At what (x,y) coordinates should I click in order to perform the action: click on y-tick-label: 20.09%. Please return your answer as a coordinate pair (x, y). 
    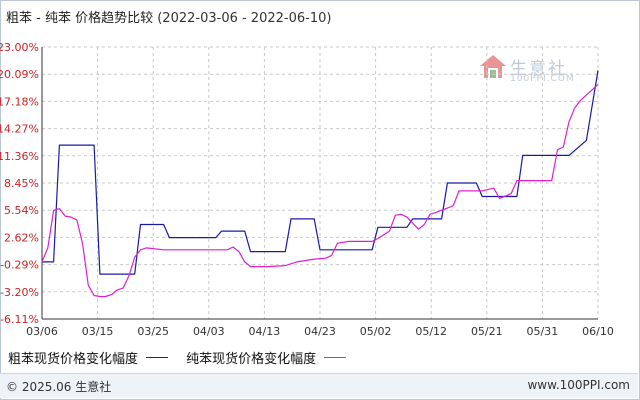
    Looking at the image, I should click on (19, 74).